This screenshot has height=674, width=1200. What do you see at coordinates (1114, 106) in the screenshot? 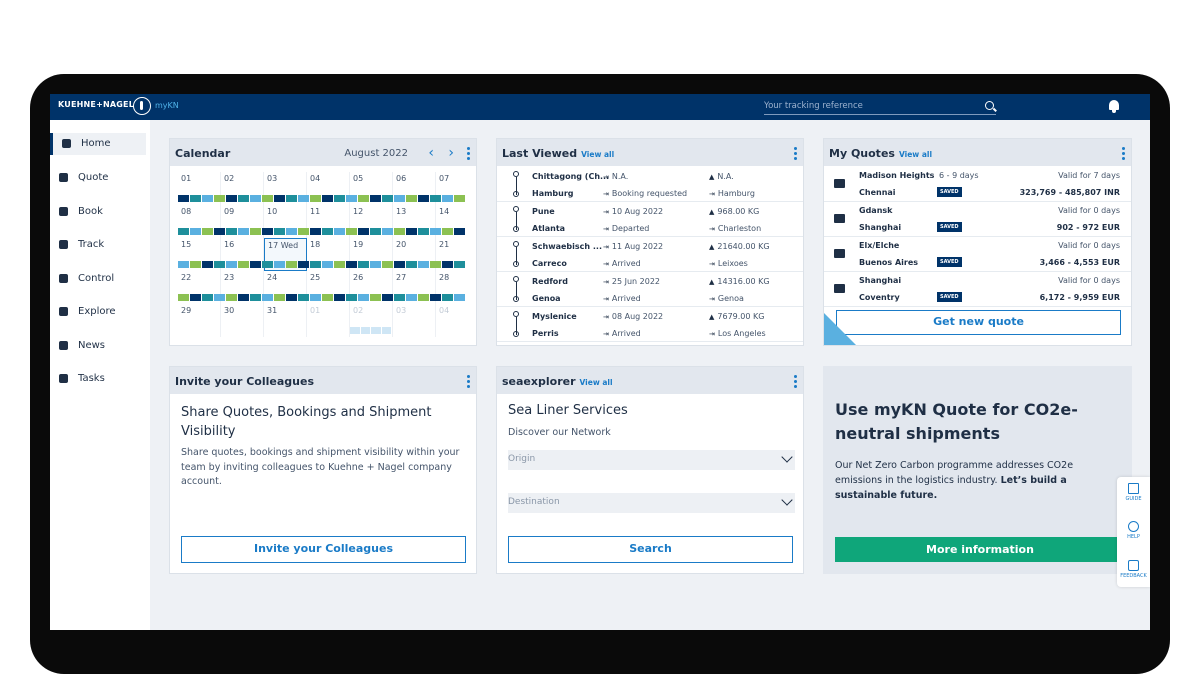
I see `bell-icon` at bounding box center [1114, 106].